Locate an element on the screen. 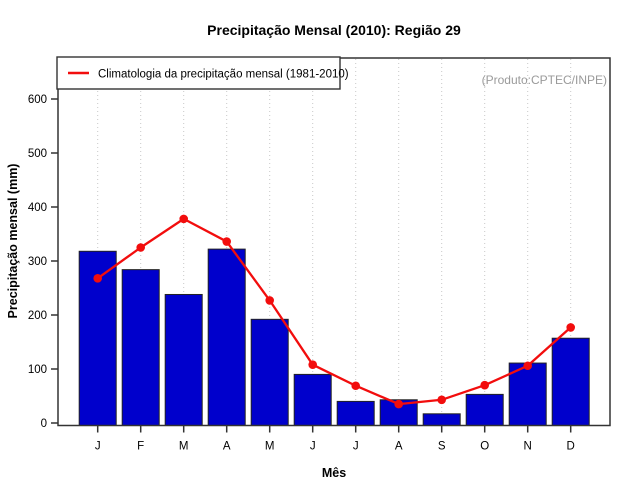  bar-N11 is located at coordinates (527, 394).